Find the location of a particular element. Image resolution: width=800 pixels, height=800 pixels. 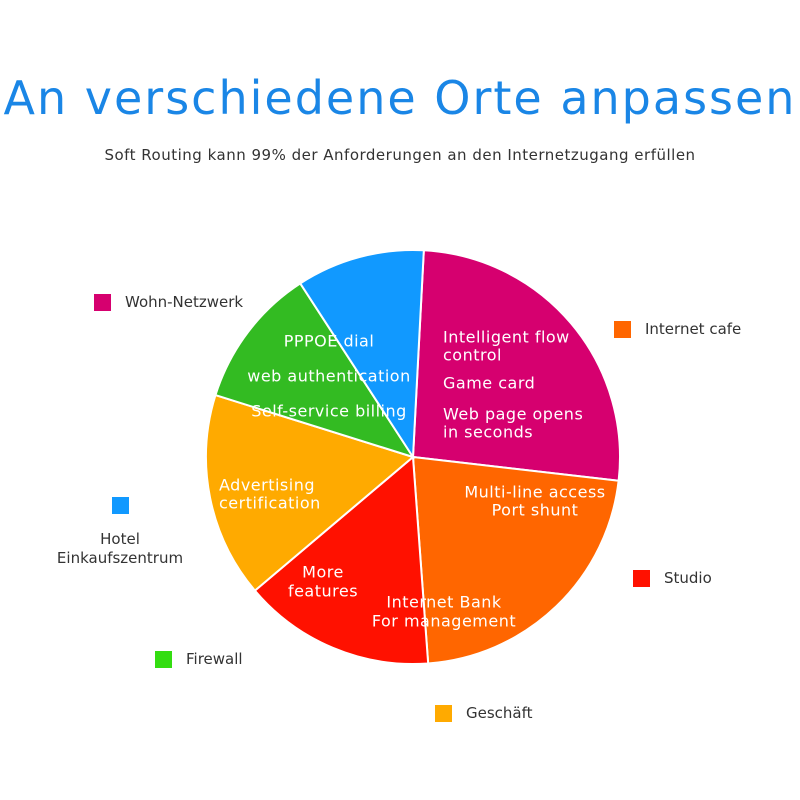

legend-swatch-hotel is located at coordinates (120, 505).